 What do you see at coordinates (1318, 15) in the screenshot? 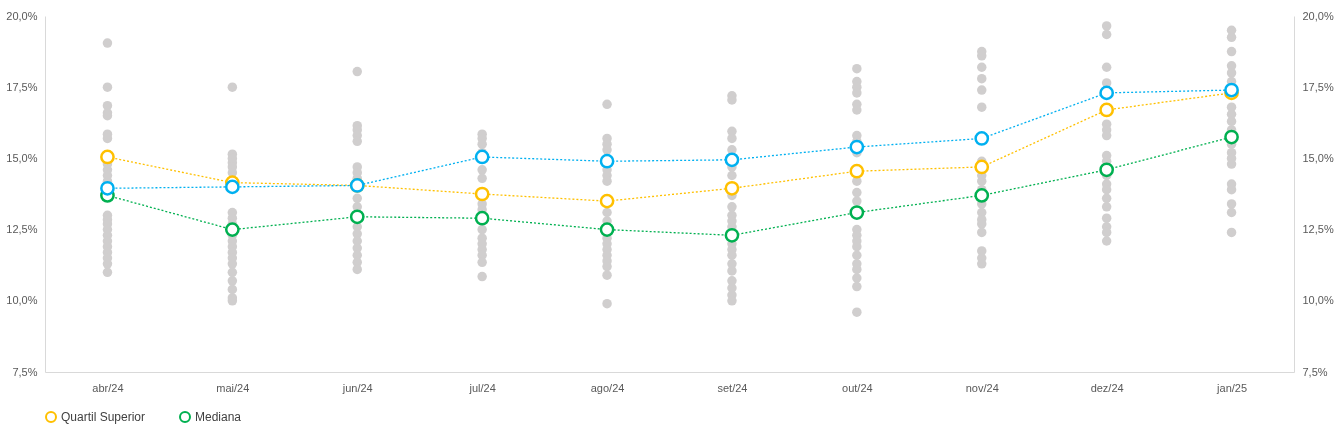
I see `y2-tick-label: 20,0%` at bounding box center [1318, 15].